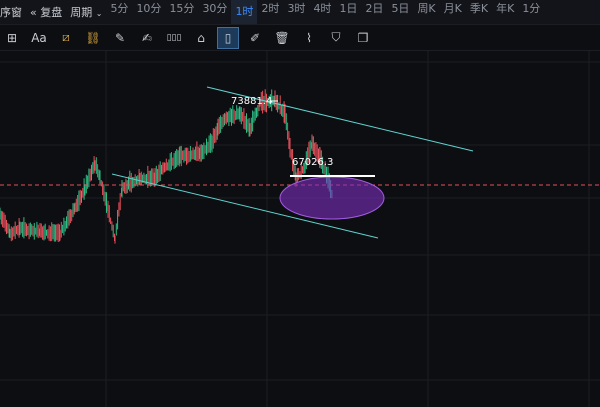 This screenshot has height=407, width=600. What do you see at coordinates (309, 37) in the screenshot?
I see `paperclip-icon: ⌇` at bounding box center [309, 37].